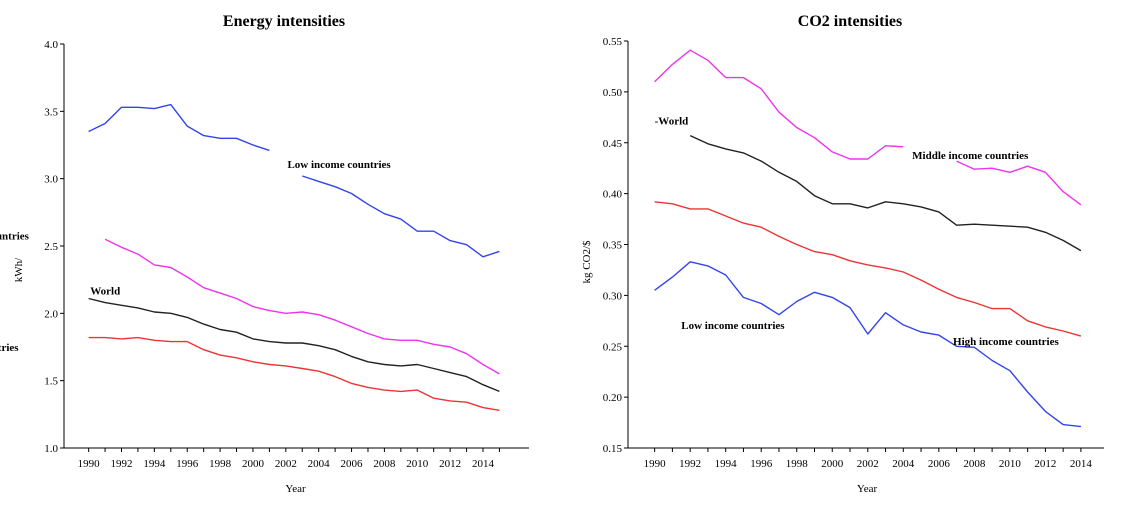 The width and height of the screenshot is (1141, 505). What do you see at coordinates (613, 144) in the screenshot?
I see `y-tick-label: 0.45` at bounding box center [613, 144].